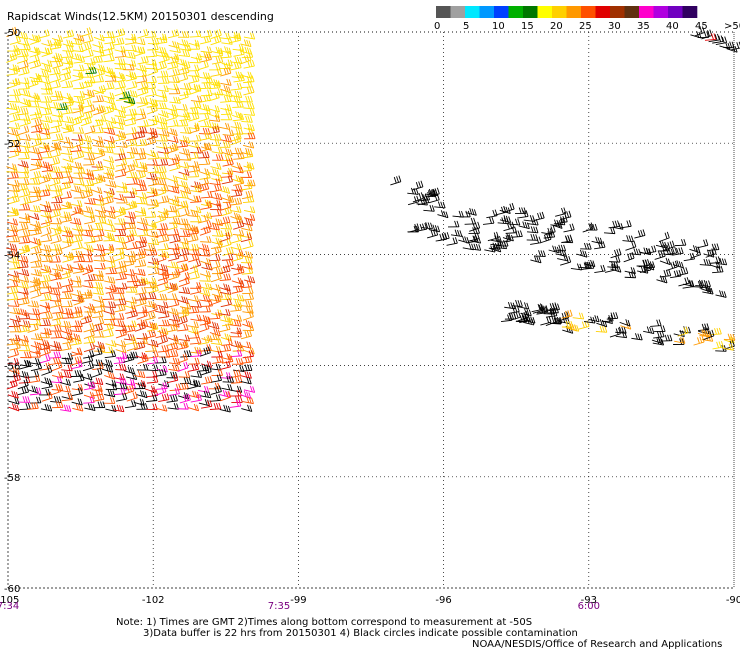  Describe the element at coordinates (690, 12) in the screenshot. I see `legend-swatch` at that location.